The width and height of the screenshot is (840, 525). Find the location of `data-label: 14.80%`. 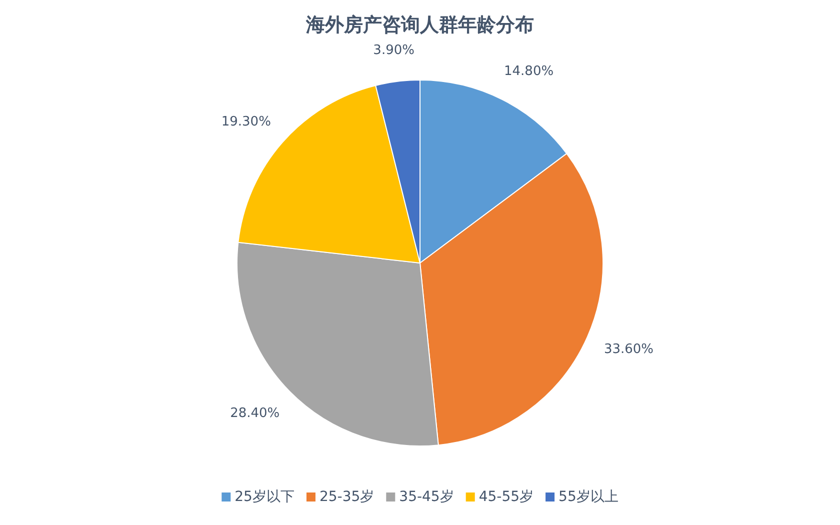

data-label: 14.80% is located at coordinates (529, 72).